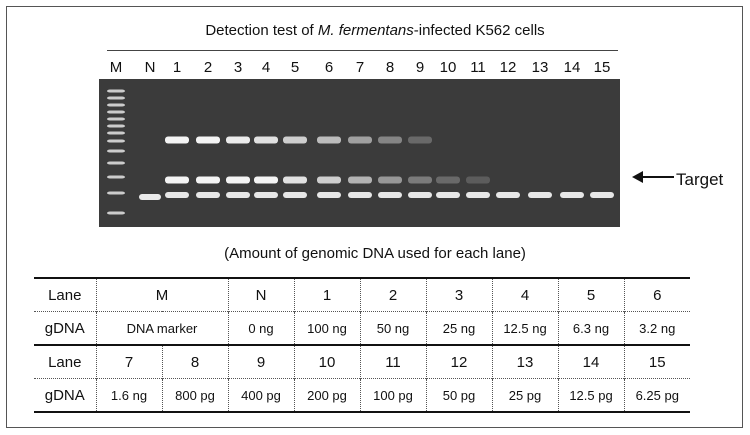 This screenshot has width=750, height=435. I want to click on lane-label: 9, so click(420, 67).